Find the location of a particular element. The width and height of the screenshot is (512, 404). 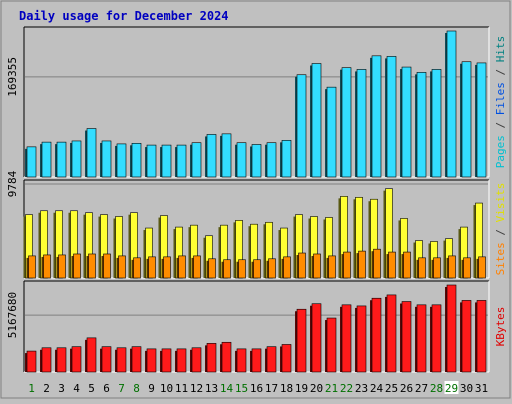

x-tick-label: 5 is located at coordinates (91, 388).